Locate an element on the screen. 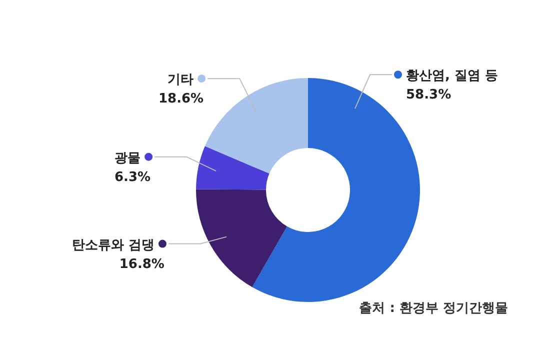 The image size is (552, 341). source-note: 출처 : 환경부 정기간행물 is located at coordinates (433, 308).